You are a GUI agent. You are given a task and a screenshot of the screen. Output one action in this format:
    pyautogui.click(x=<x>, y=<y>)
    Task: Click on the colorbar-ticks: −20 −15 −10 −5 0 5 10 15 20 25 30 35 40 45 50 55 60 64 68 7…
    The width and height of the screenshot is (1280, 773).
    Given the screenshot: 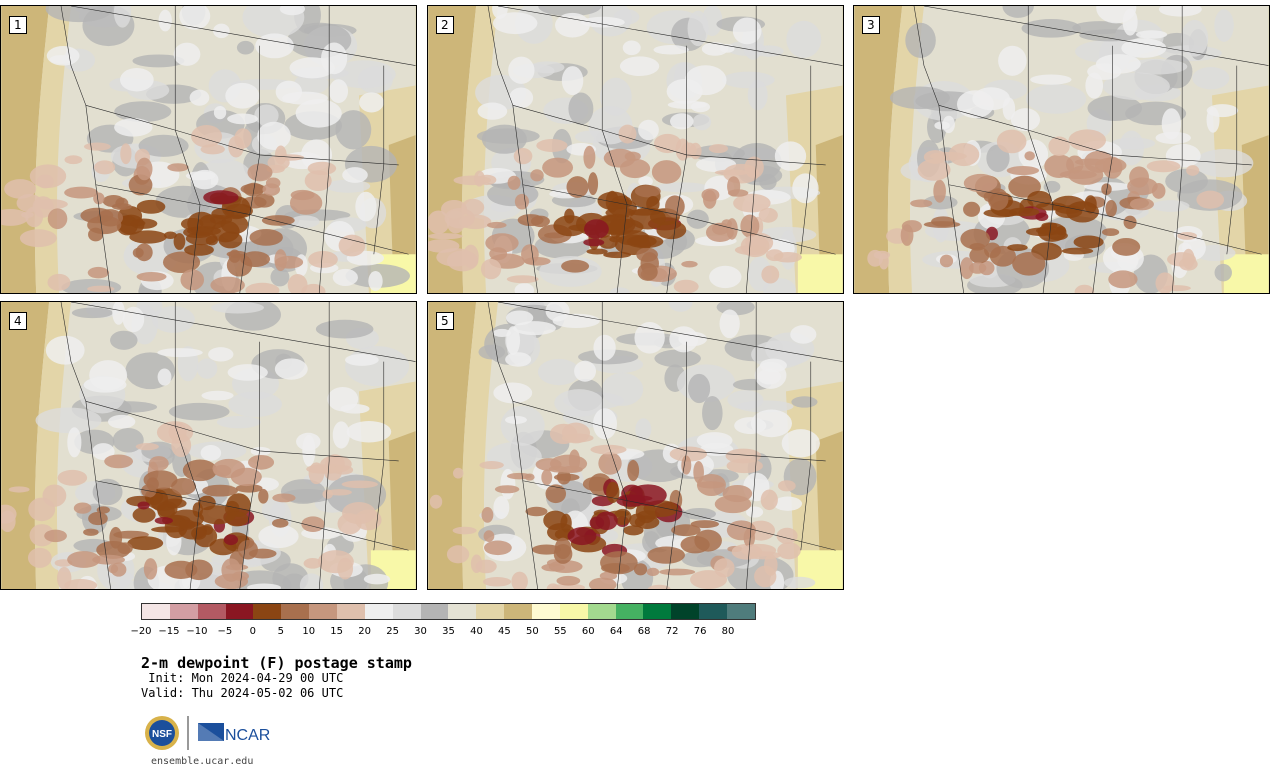 What is the action you would take?
    pyautogui.click(x=443, y=633)
    